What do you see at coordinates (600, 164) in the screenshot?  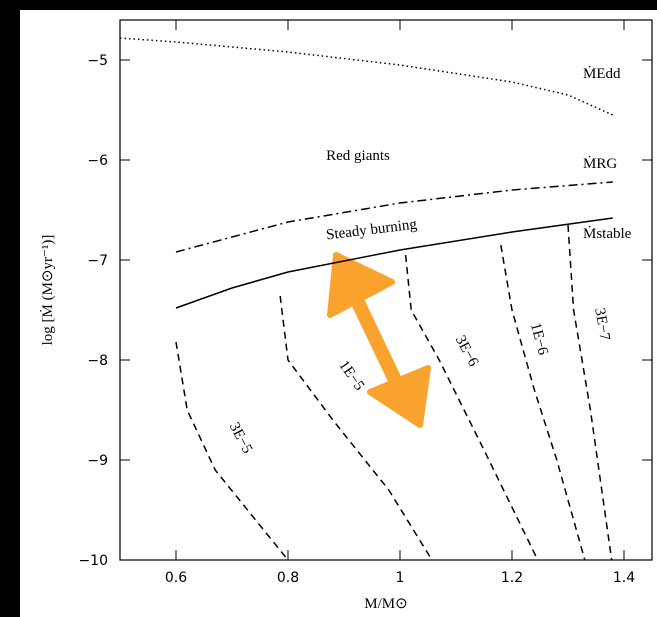 I see `series-label: ṀRG` at bounding box center [600, 164].